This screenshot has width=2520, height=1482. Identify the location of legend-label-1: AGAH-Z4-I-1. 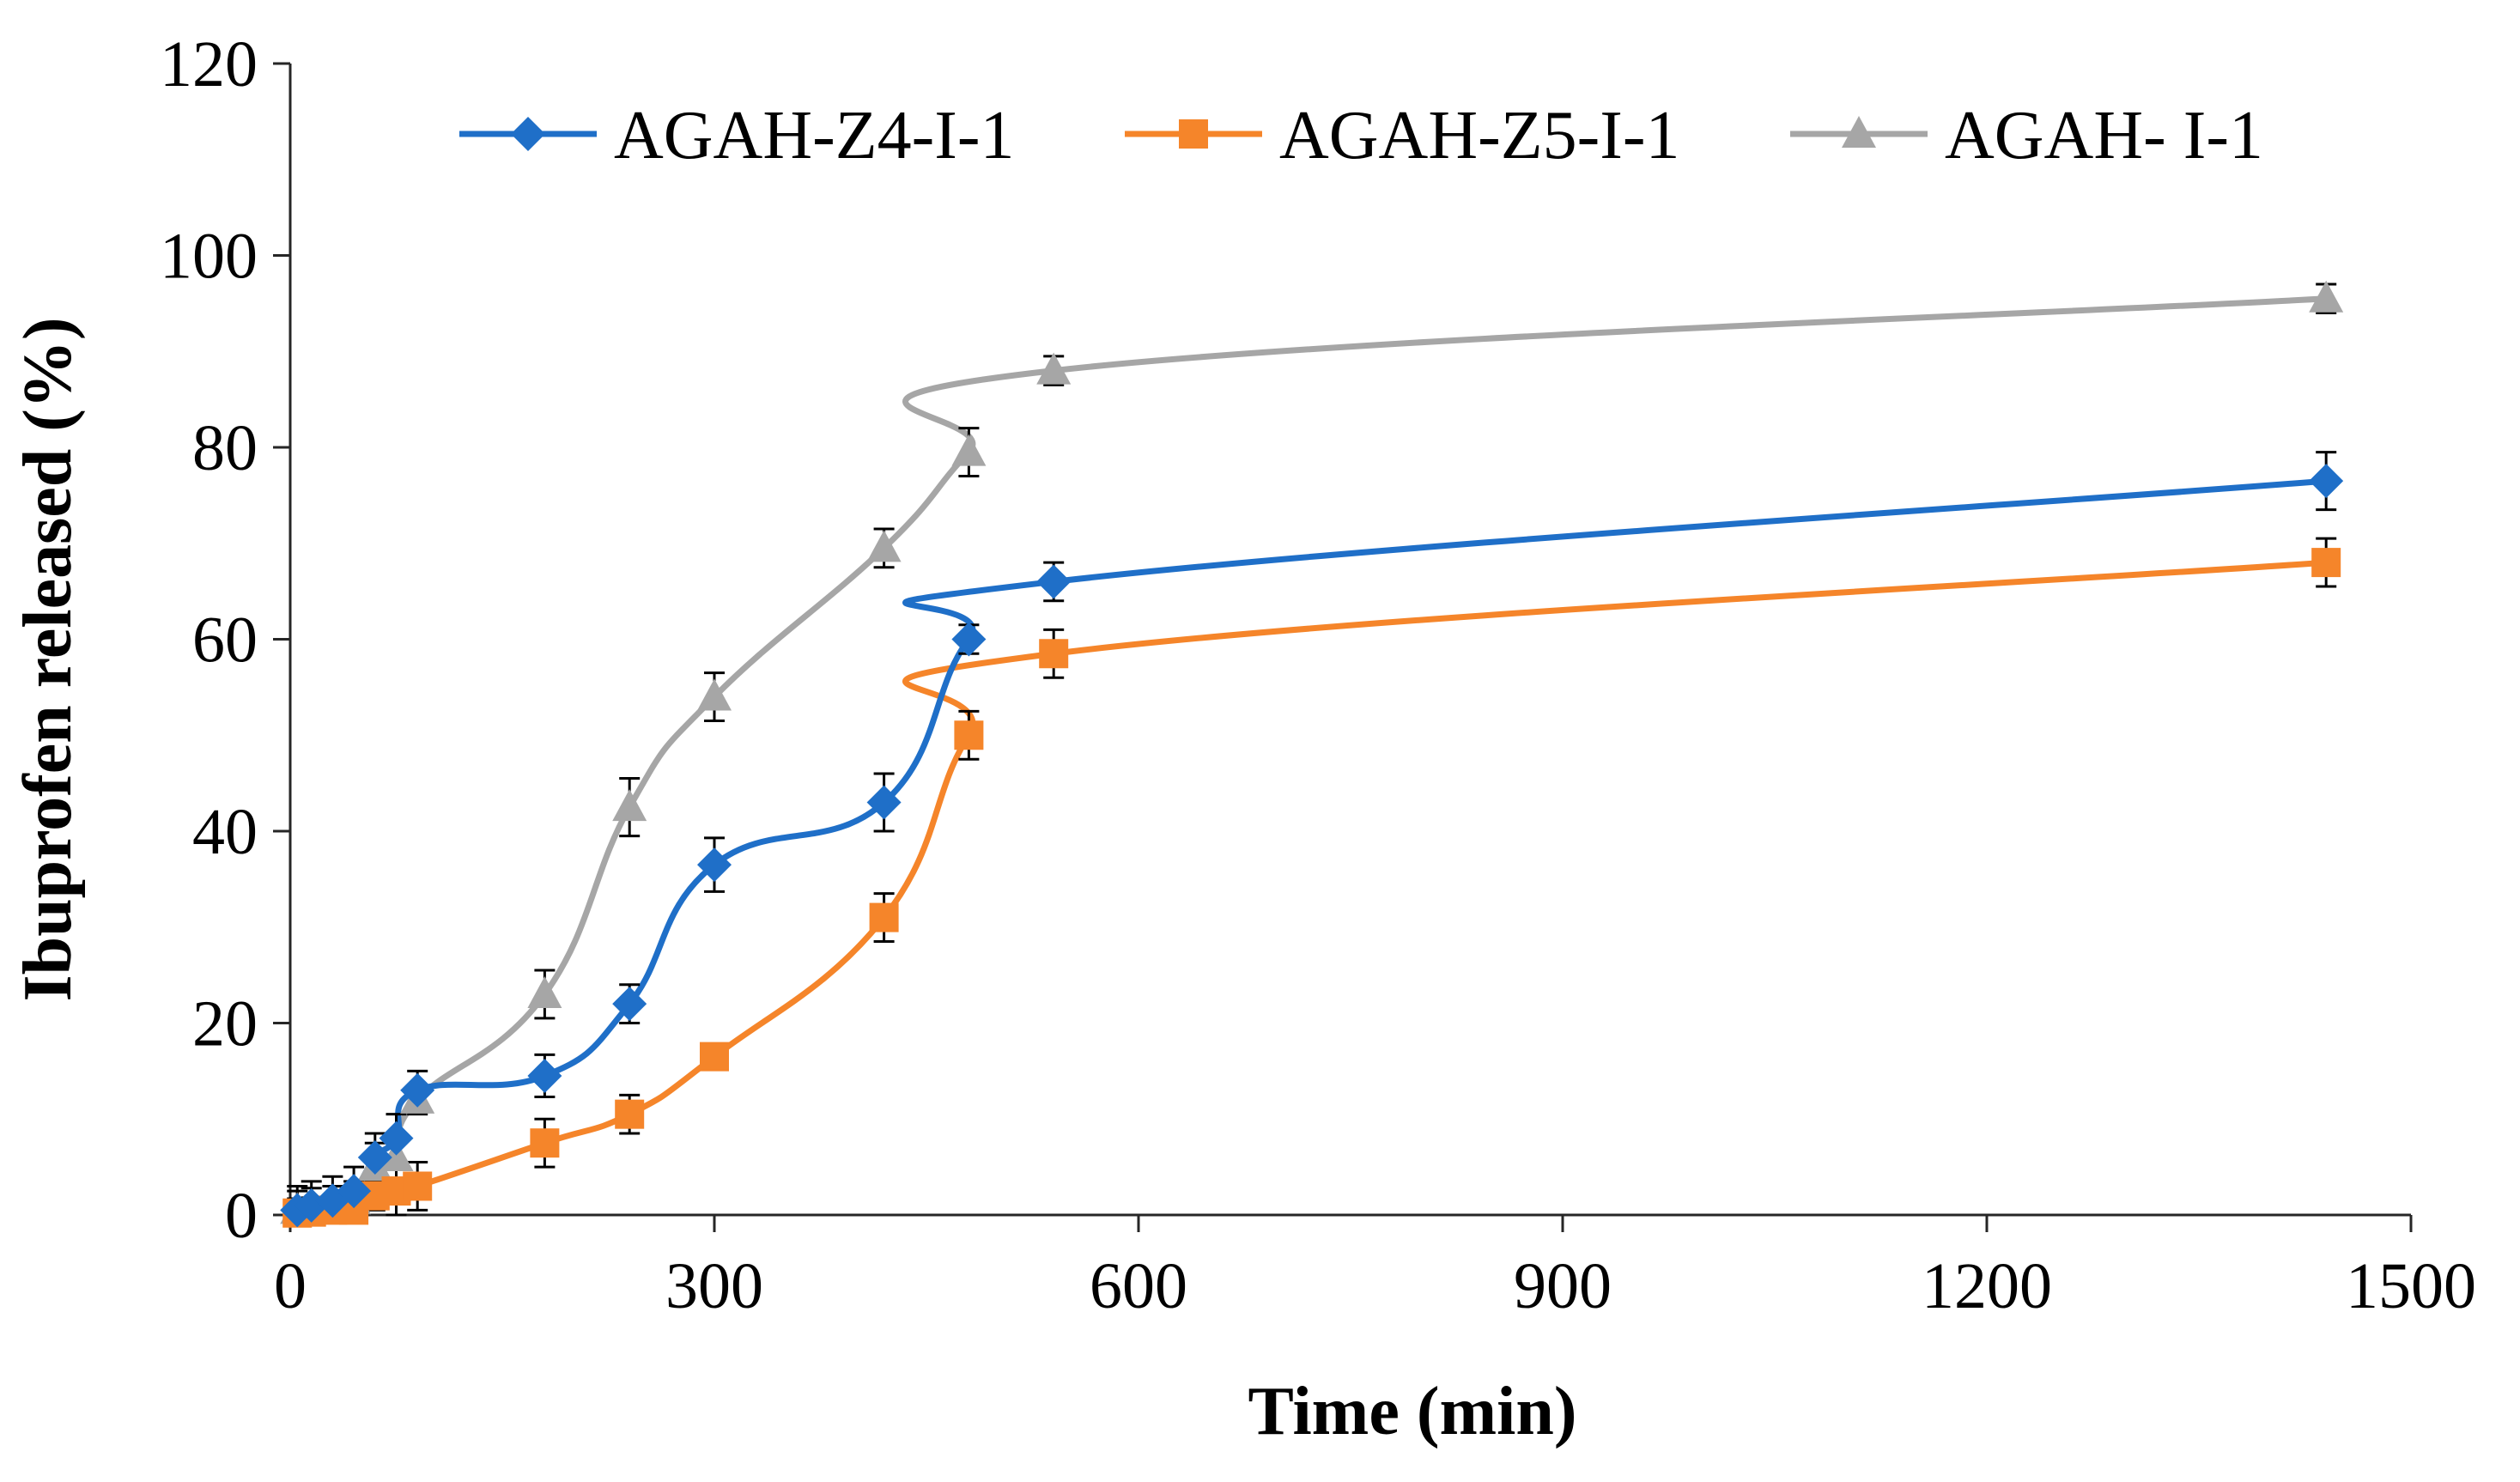
(815, 135).